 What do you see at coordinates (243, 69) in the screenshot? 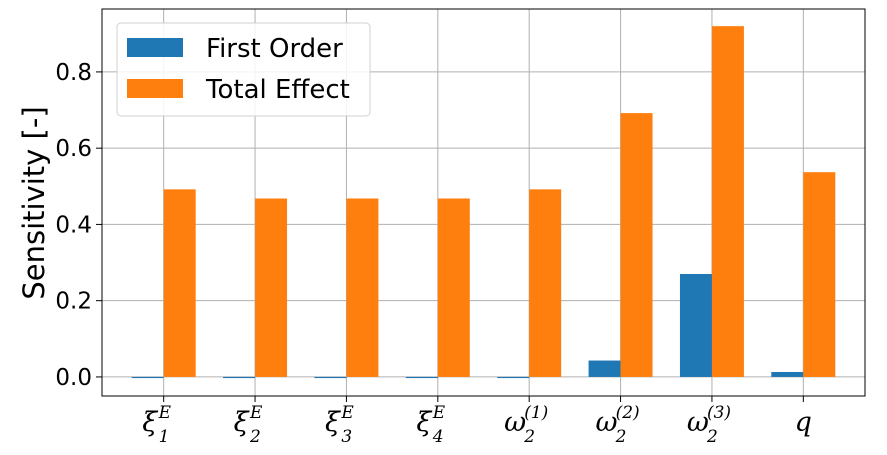
I see `legend: First Order Total Effect` at bounding box center [243, 69].